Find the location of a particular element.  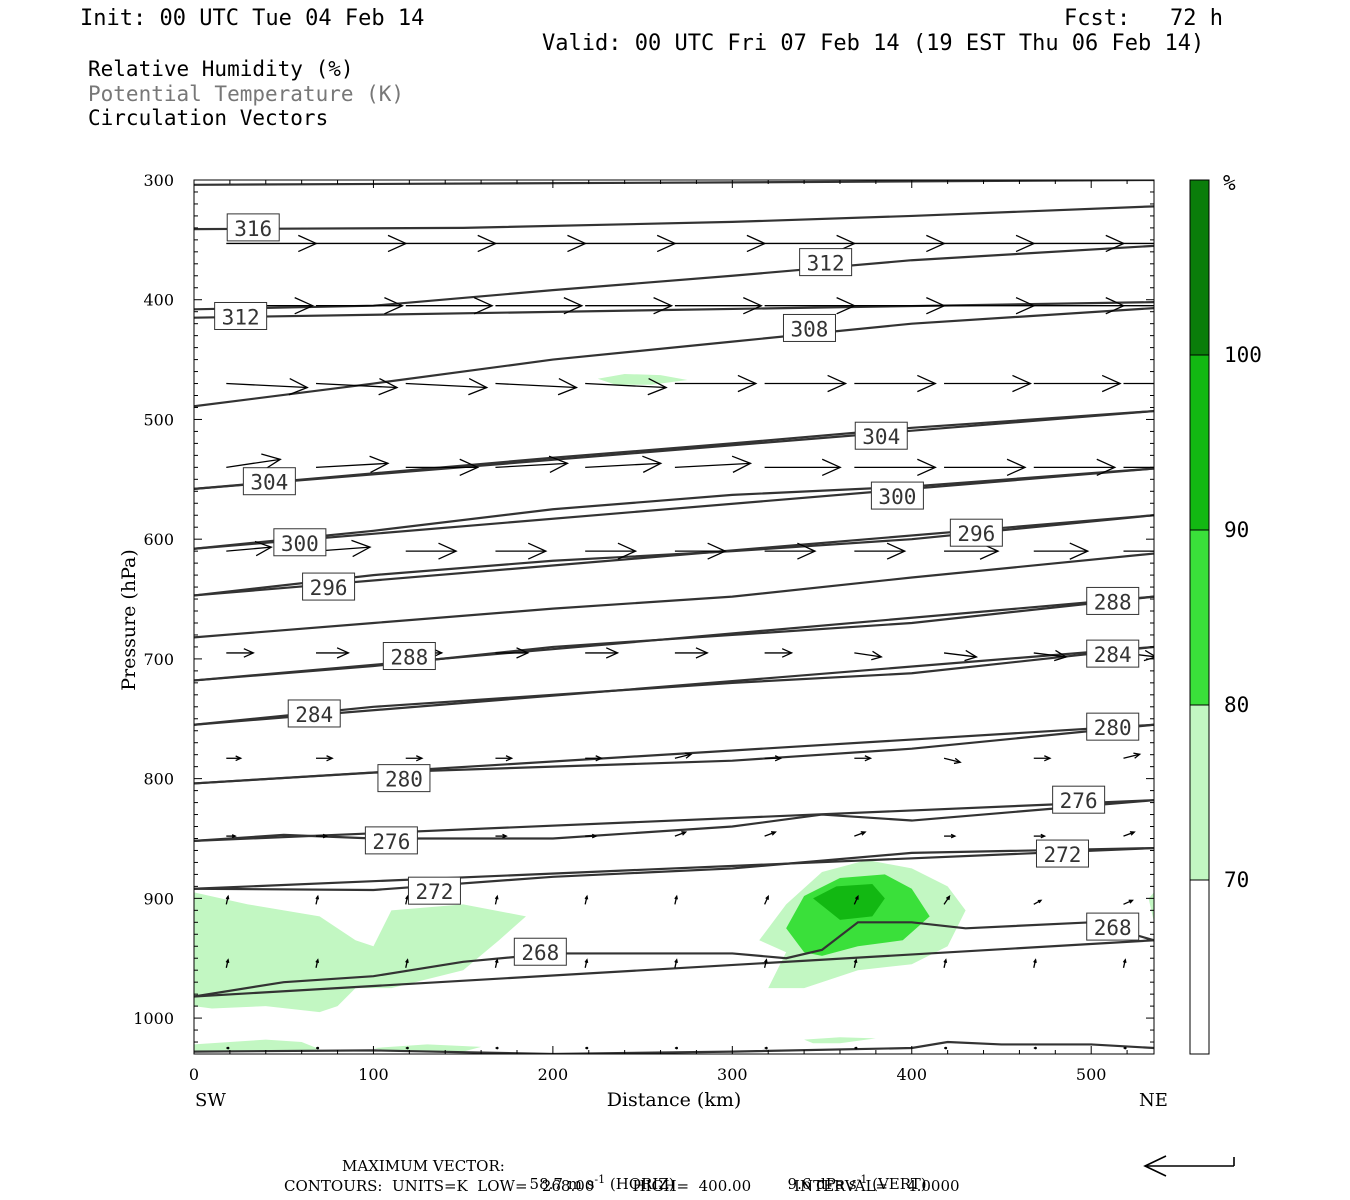

contour-label-272-20: 272 is located at coordinates (434, 890).